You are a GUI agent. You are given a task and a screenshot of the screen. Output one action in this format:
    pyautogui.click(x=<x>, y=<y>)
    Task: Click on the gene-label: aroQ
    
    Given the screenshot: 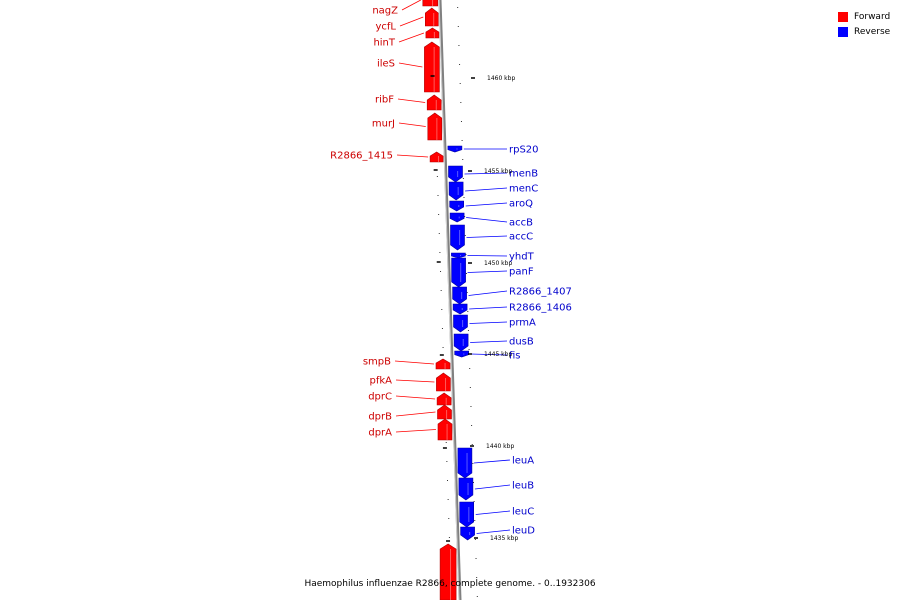 What is the action you would take?
    pyautogui.click(x=521, y=204)
    